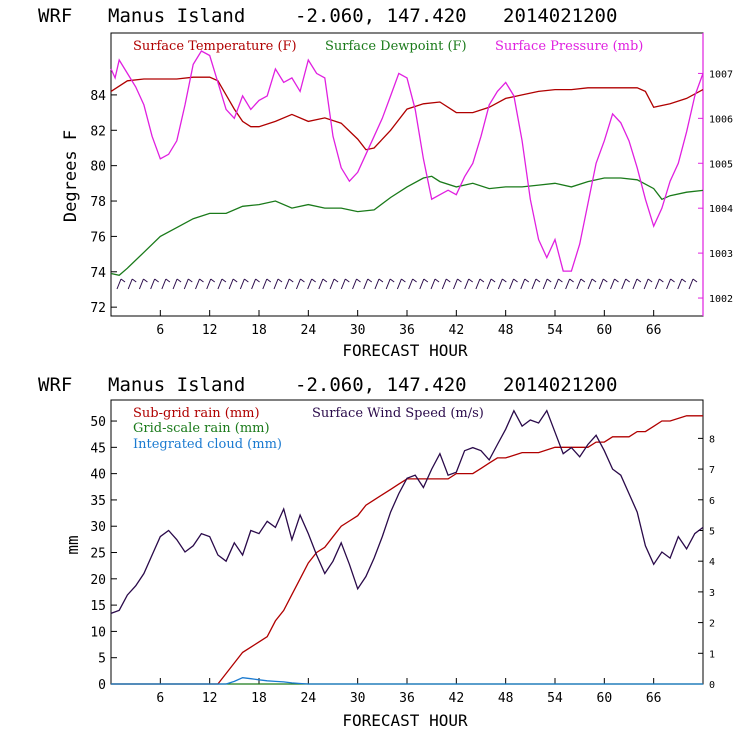 This screenshot has width=740, height=740. What do you see at coordinates (712, 501) in the screenshot?
I see `y2-tick-label: 6` at bounding box center [712, 501].